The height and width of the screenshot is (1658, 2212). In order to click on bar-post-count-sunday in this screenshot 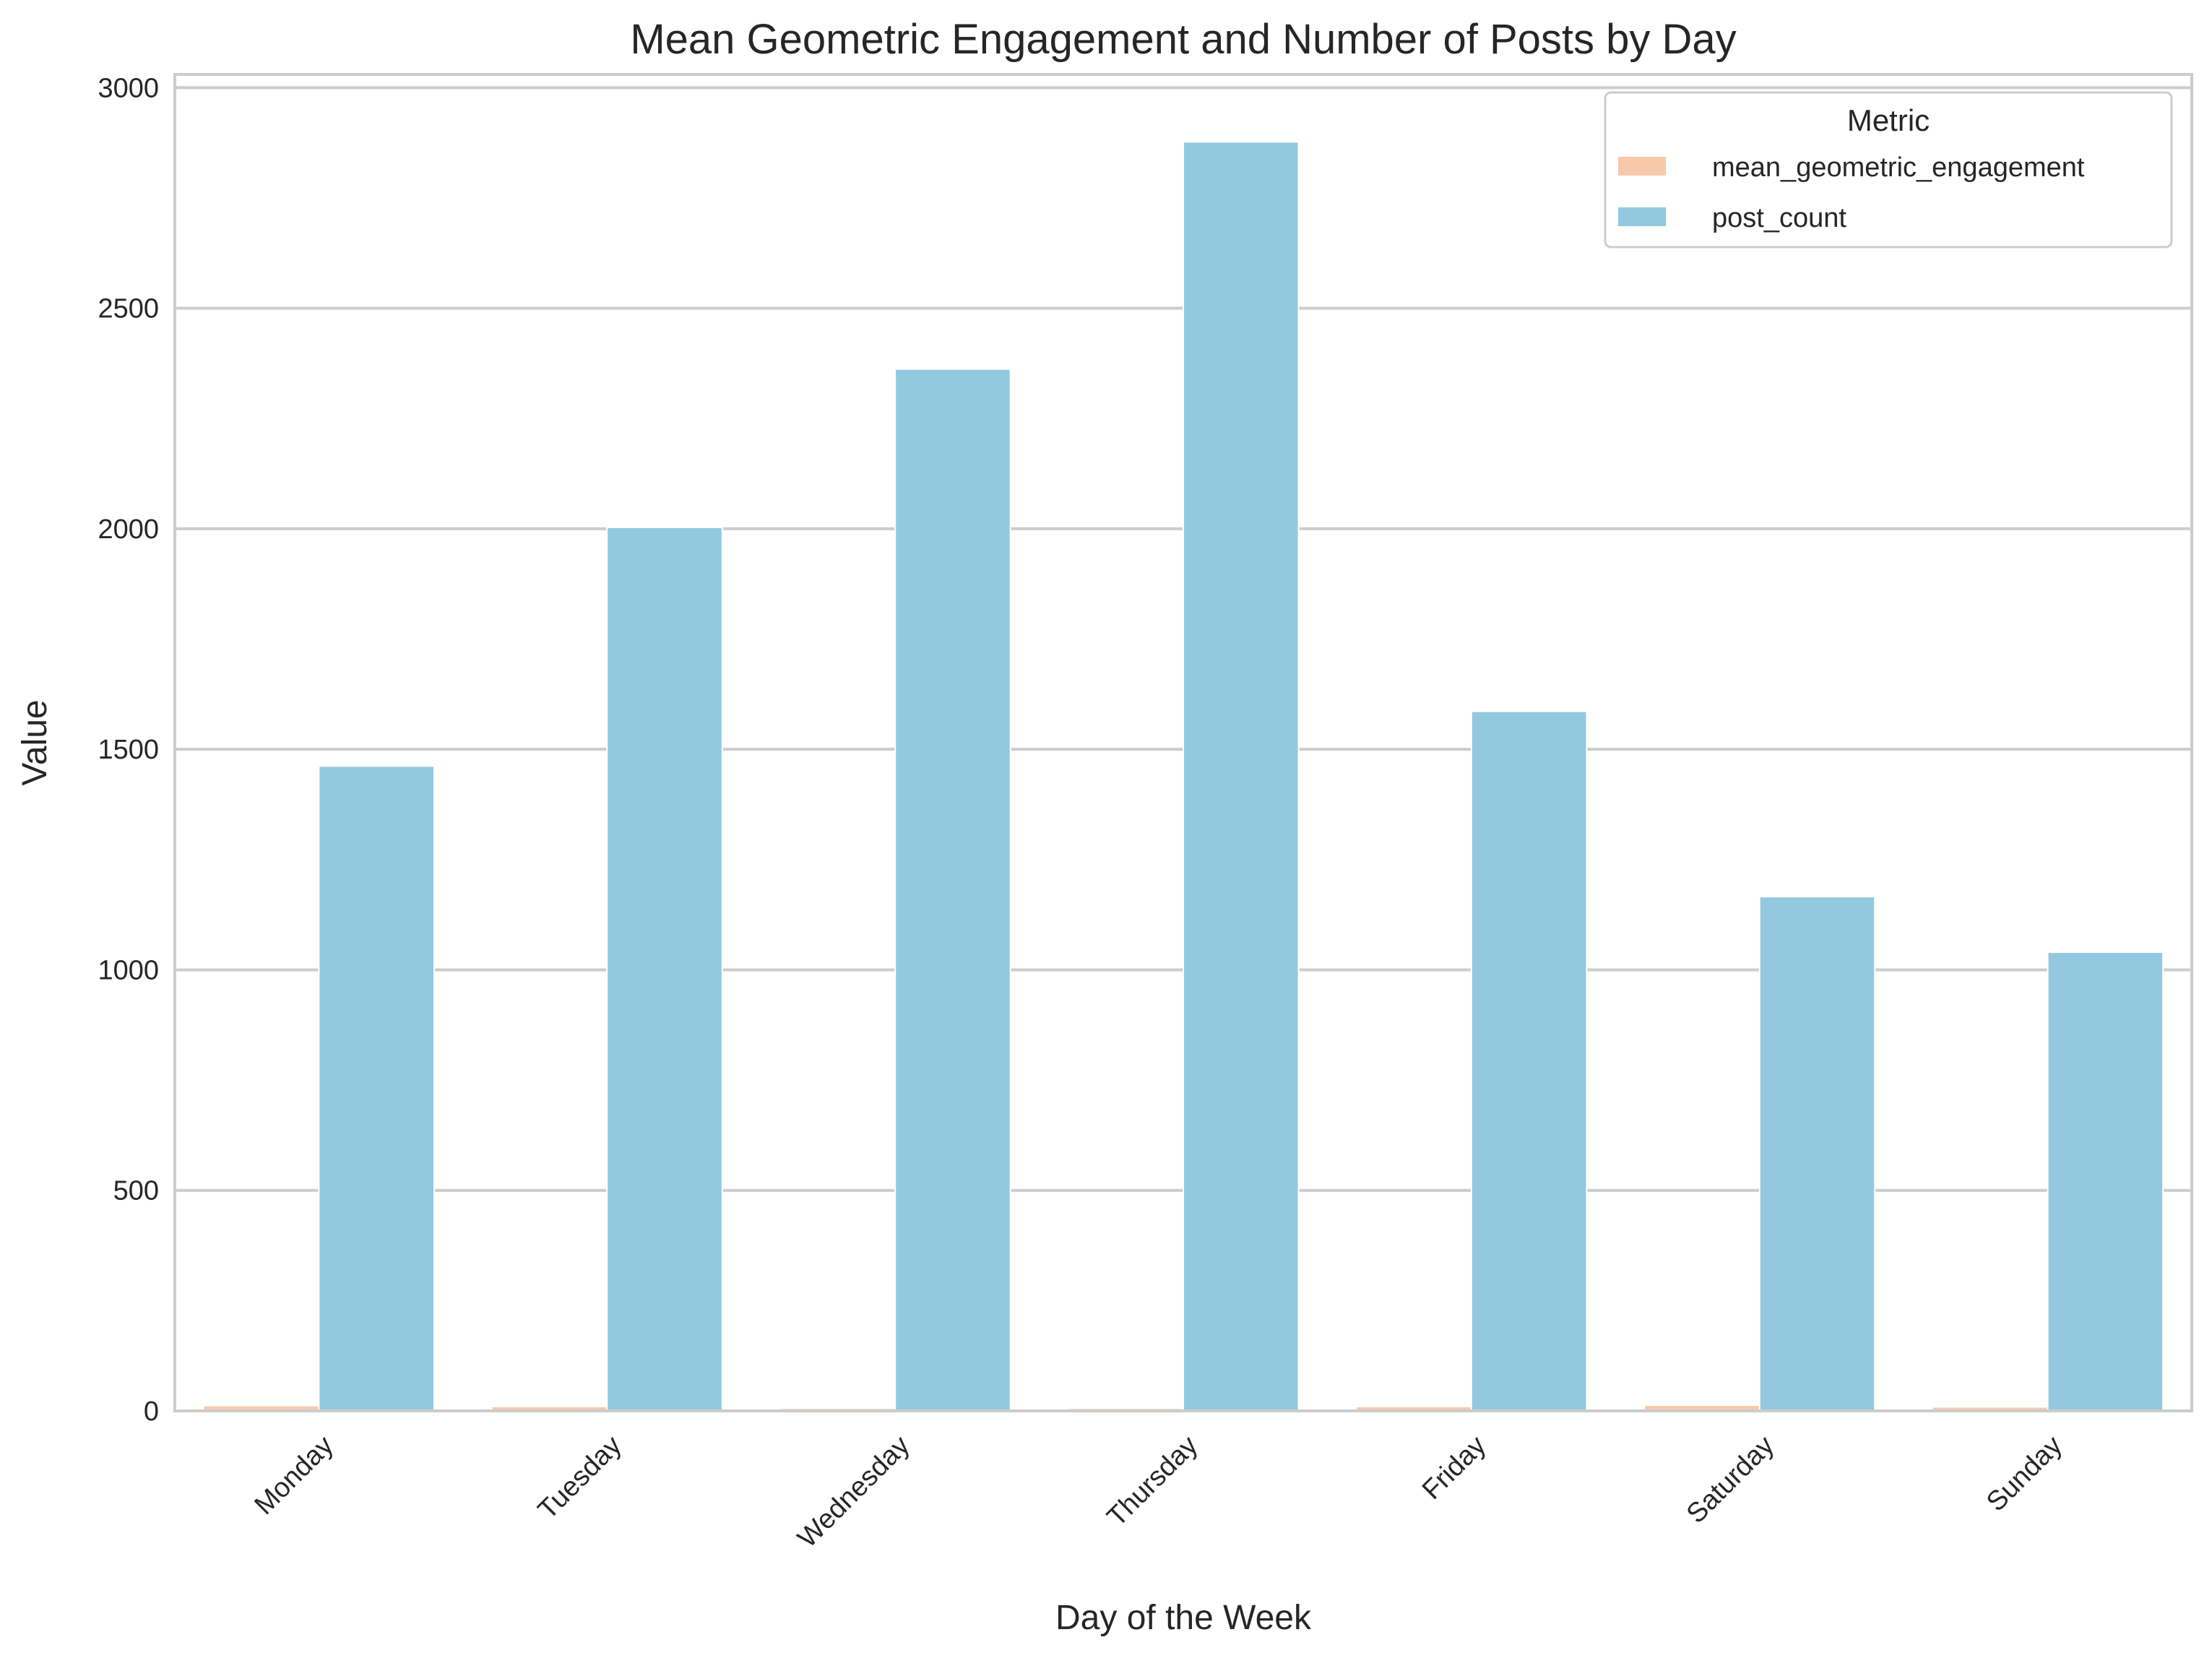, I will do `click(2105, 1181)`.